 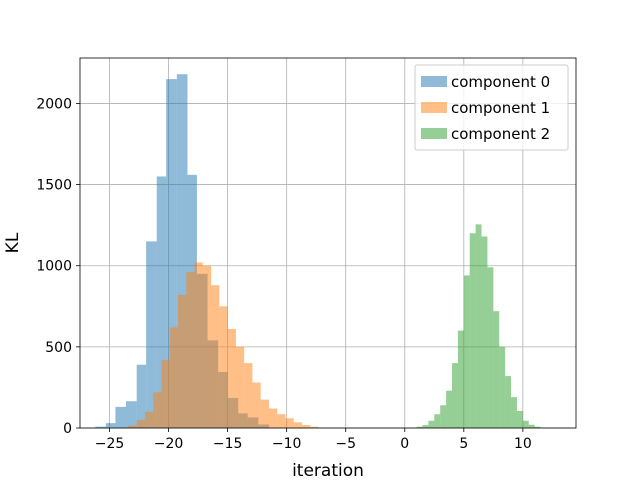 I want to click on x-tick-label: 0, so click(x=404, y=444).